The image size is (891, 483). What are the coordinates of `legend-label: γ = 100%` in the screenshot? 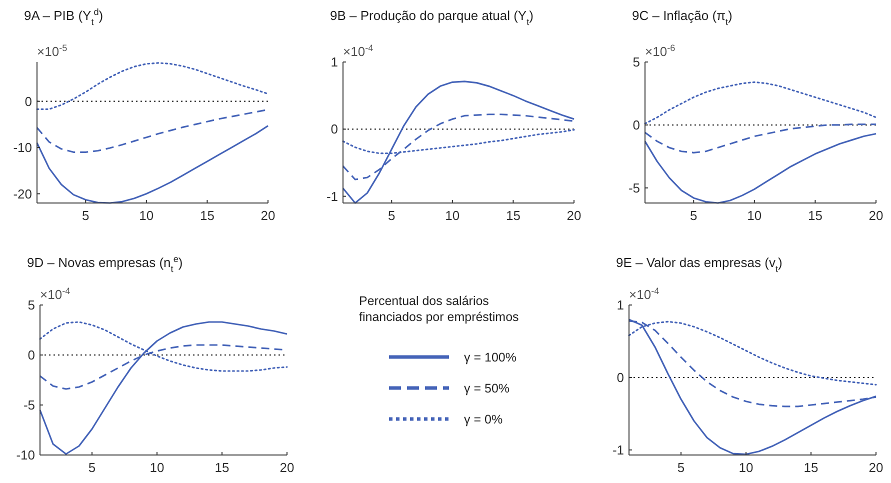 It's located at (490, 357).